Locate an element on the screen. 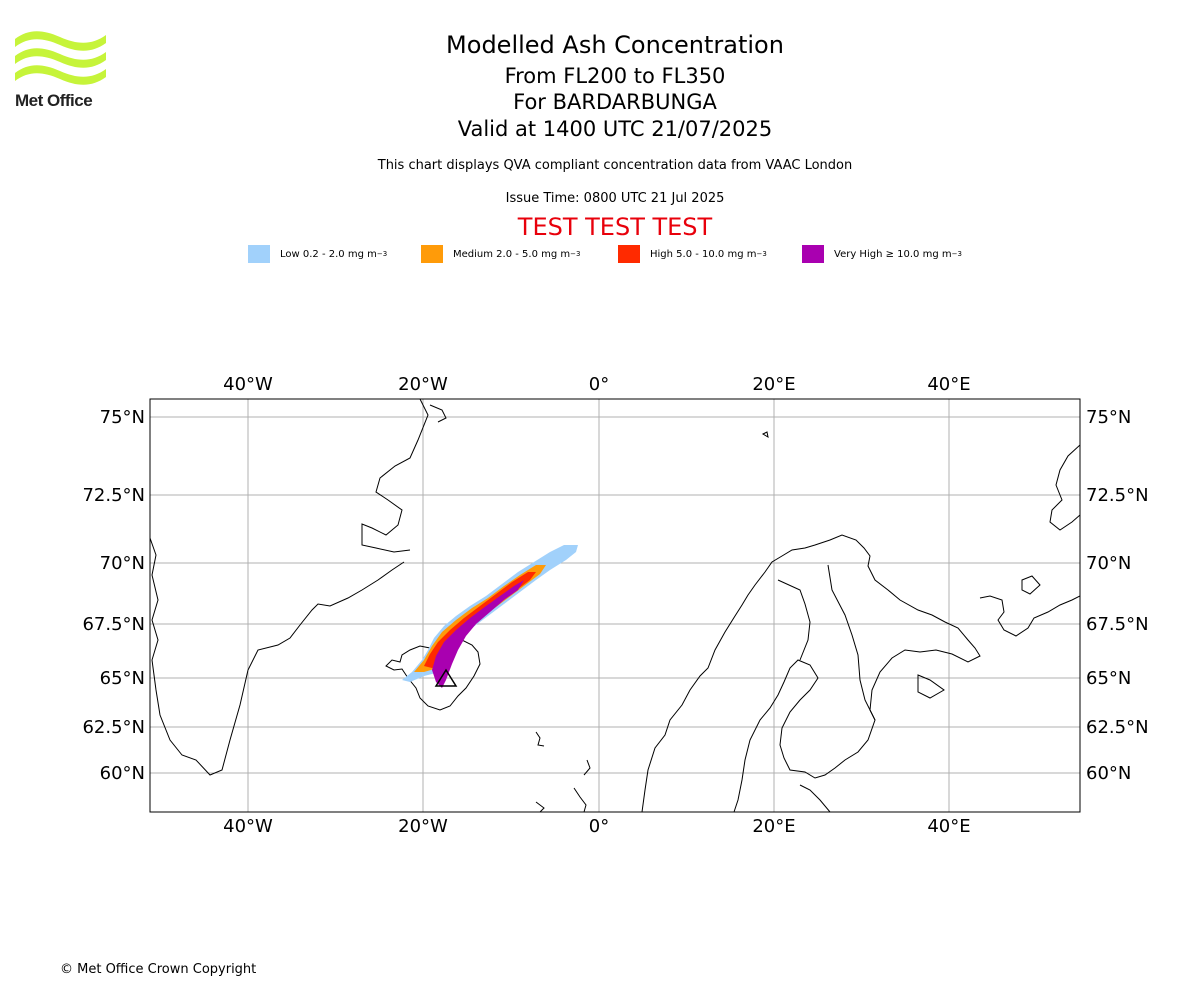  met-office-logo is located at coordinates (60, 58).